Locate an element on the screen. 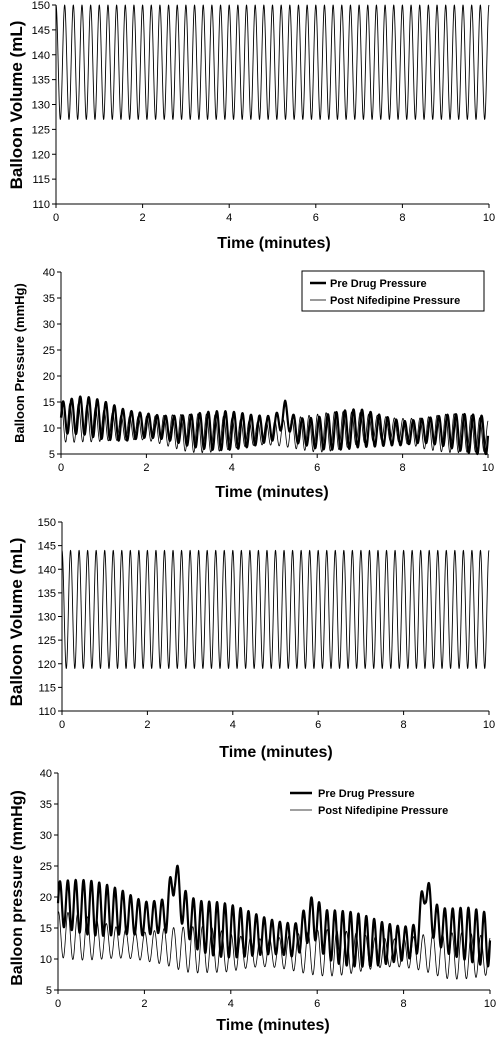  y-axis-label: Balloon Pressure (mmHg) is located at coordinates (19, 363).